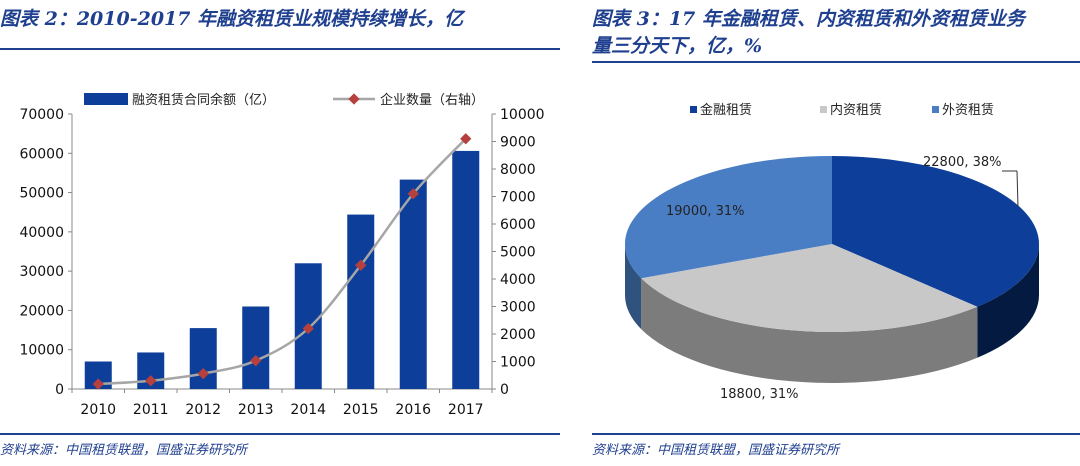  I want to click on left-source-note: 资料来源：中国租赁联盟，国盛证券研究所, so click(124, 450).